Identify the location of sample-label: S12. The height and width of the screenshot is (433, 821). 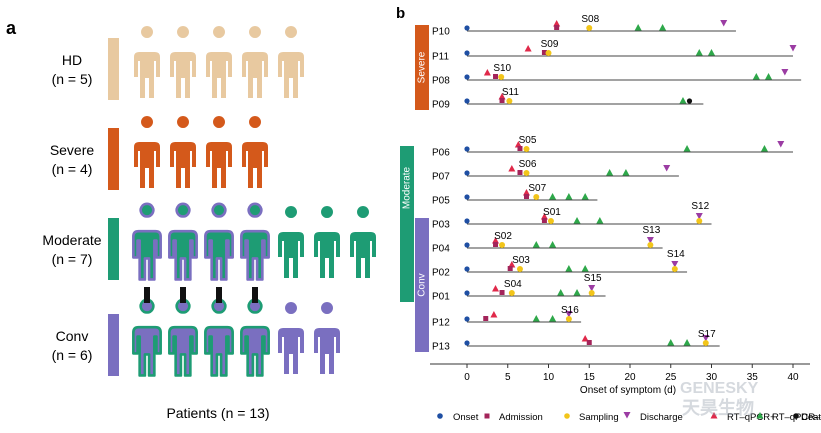
(700, 206).